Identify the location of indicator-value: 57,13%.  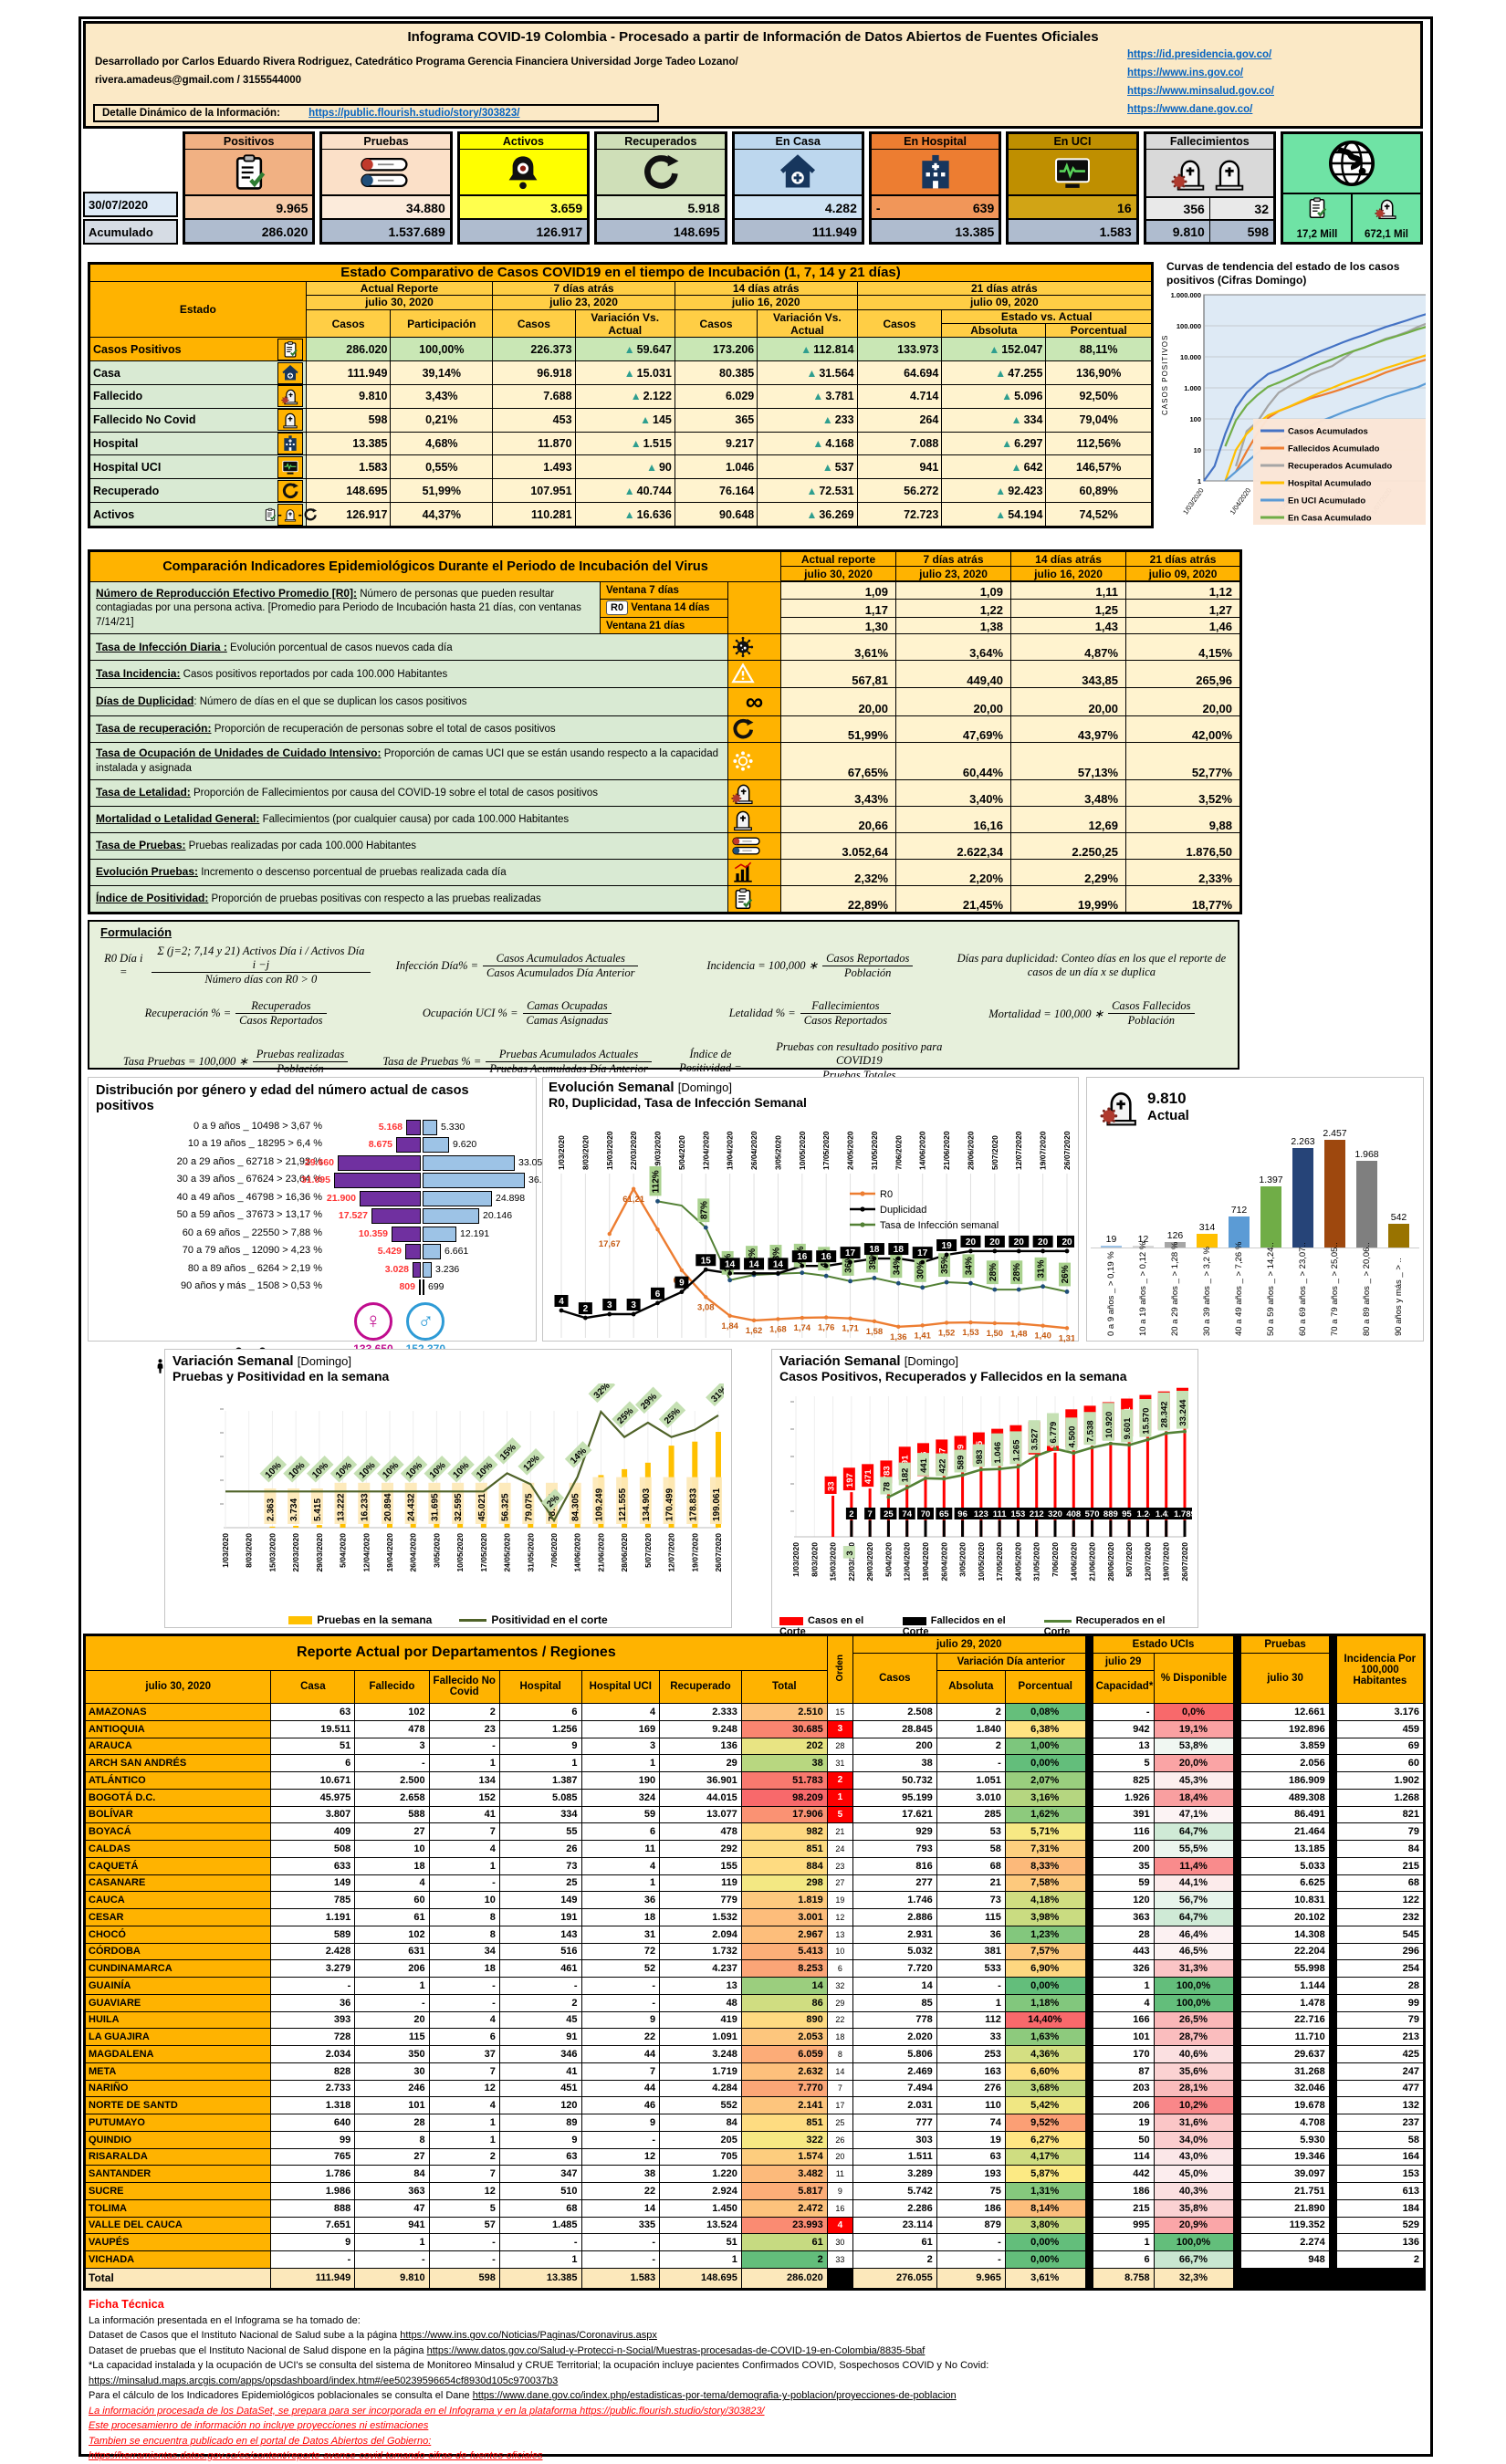
(1068, 760).